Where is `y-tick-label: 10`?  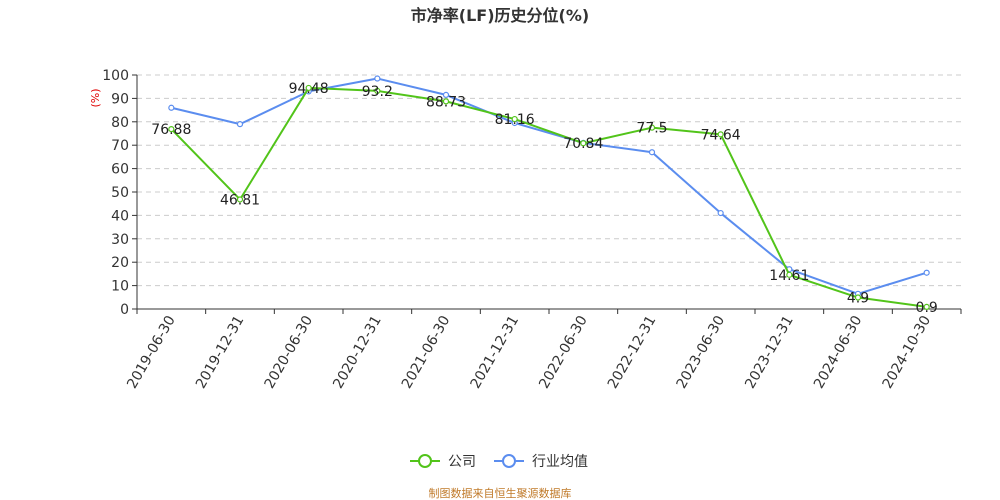 y-tick-label: 10 is located at coordinates (120, 287).